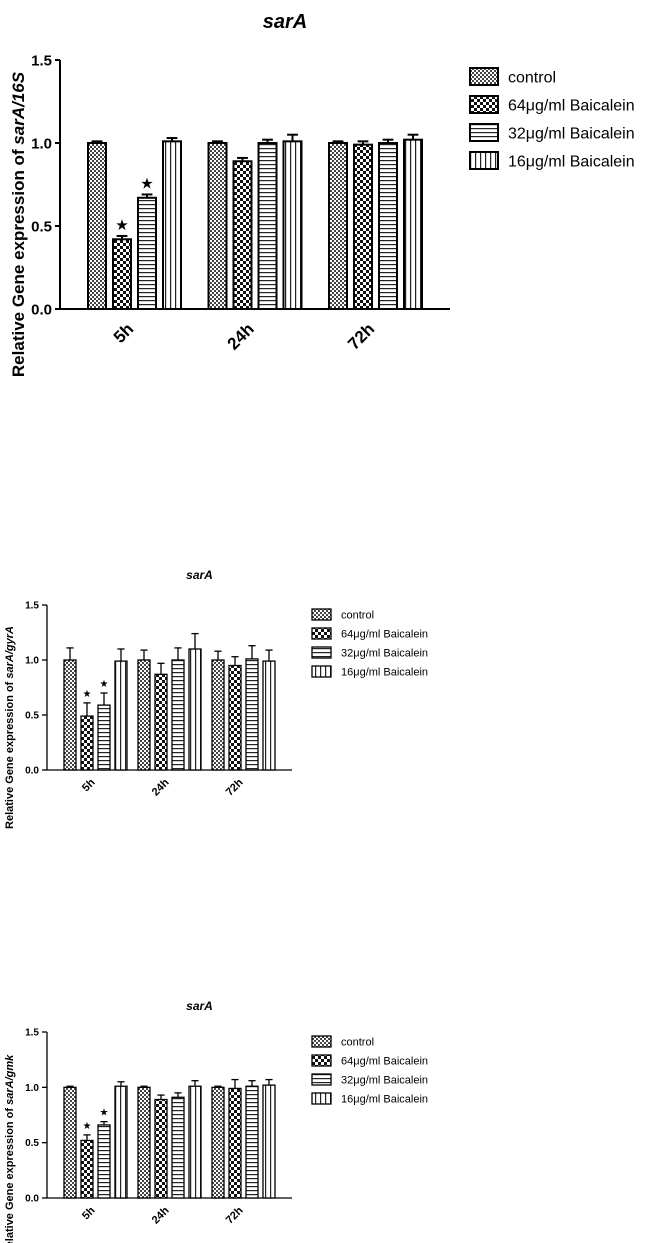 Image resolution: width=666 pixels, height=1243 pixels. I want to click on y-axis-label-ratio: sarA/16S, so click(18, 107).